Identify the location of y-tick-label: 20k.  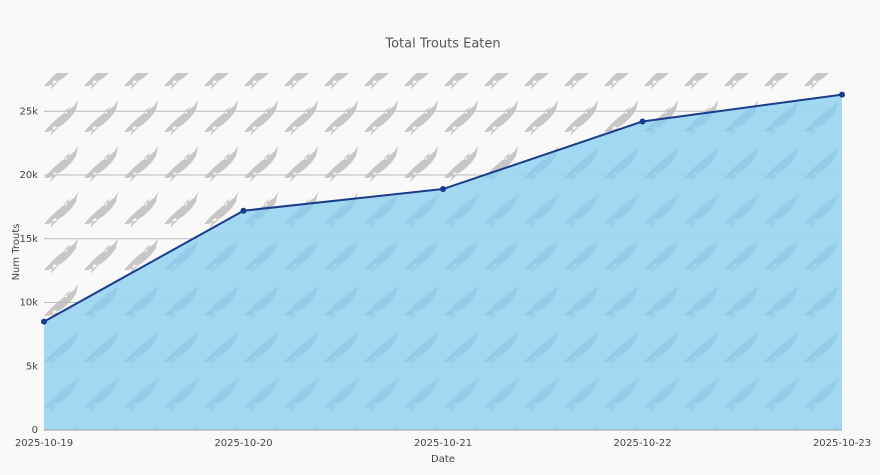
(28, 175).